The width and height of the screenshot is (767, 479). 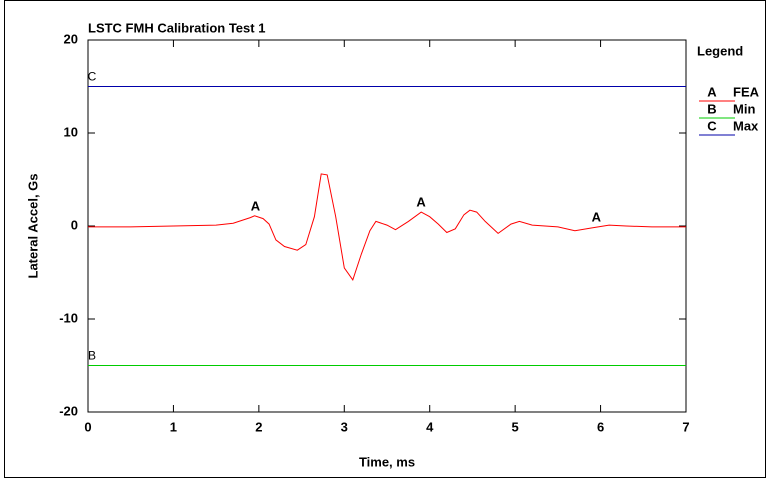 What do you see at coordinates (173, 426) in the screenshot?
I see `x-tick-label: 1` at bounding box center [173, 426].